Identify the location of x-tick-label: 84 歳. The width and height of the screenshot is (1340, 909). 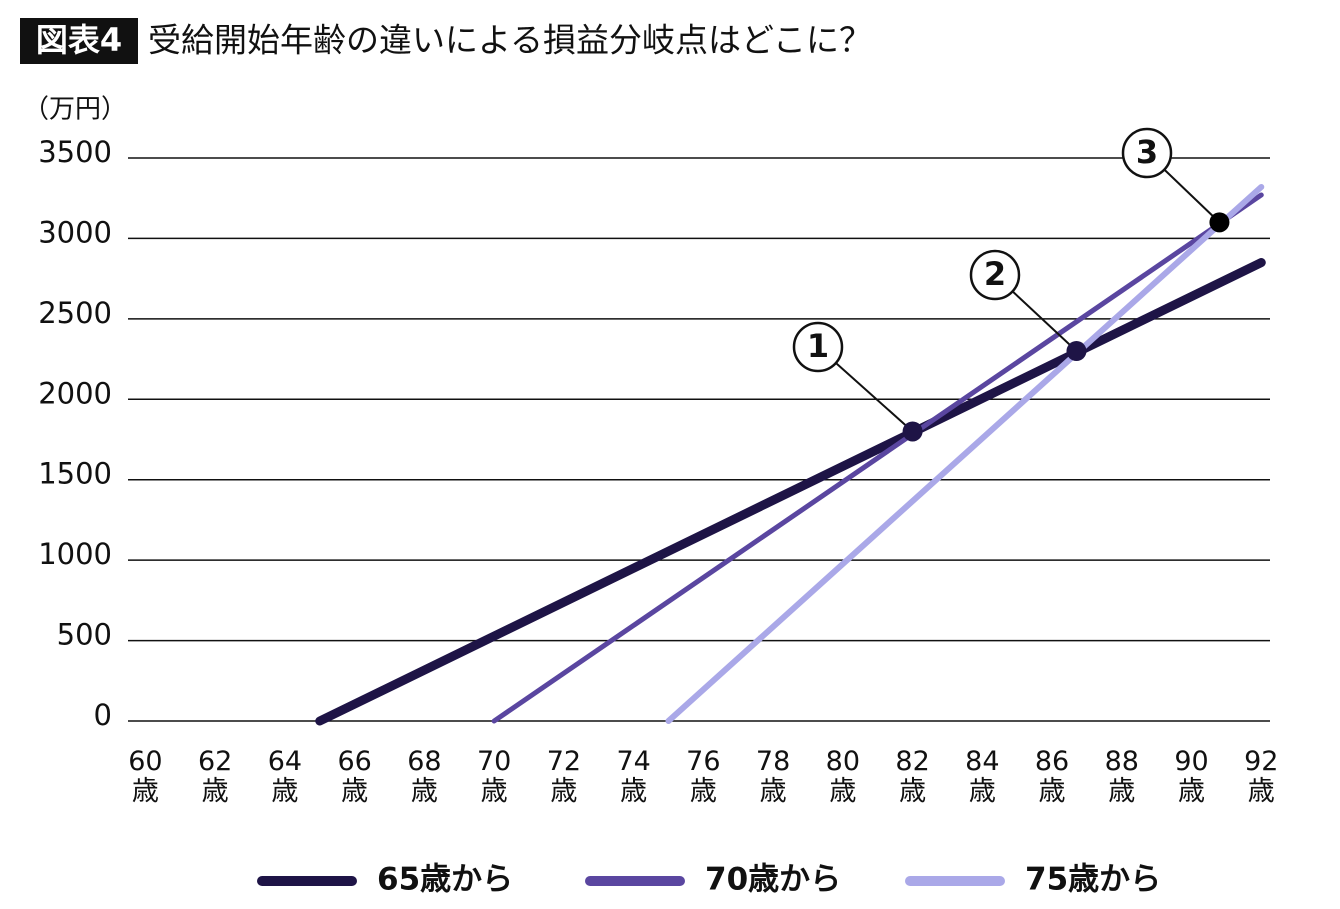
(982, 776).